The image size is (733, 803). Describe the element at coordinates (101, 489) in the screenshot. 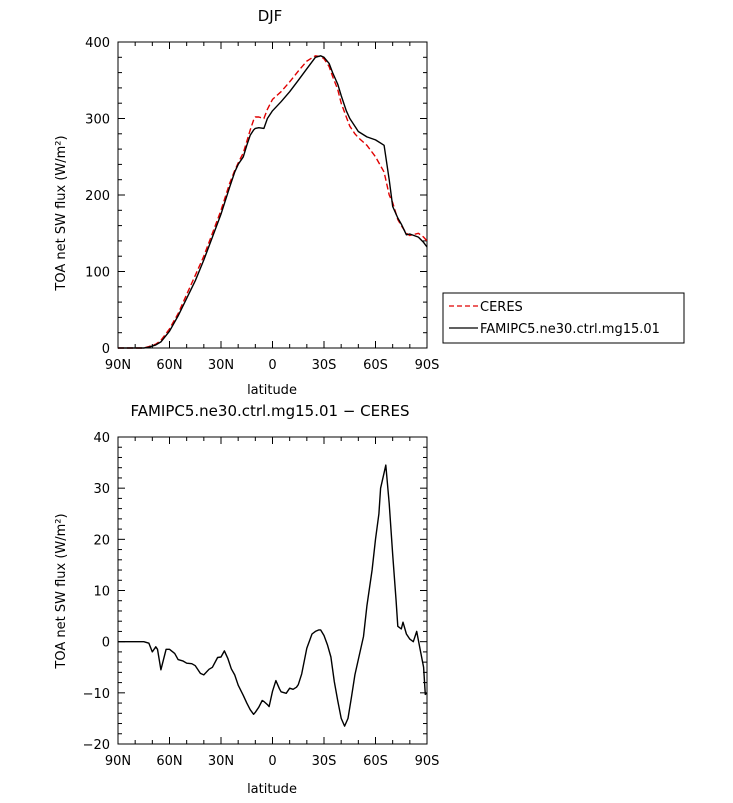

I see `y-tick-label: 30` at that location.